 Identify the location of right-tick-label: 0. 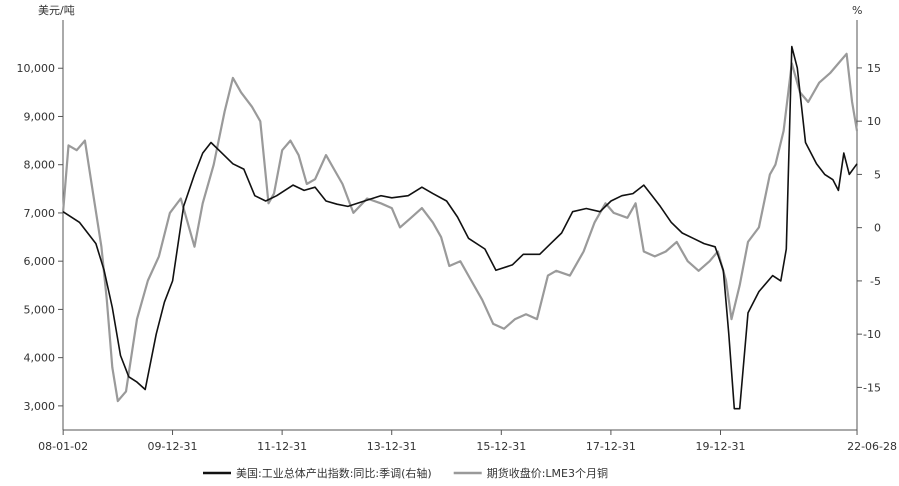
(877, 228).